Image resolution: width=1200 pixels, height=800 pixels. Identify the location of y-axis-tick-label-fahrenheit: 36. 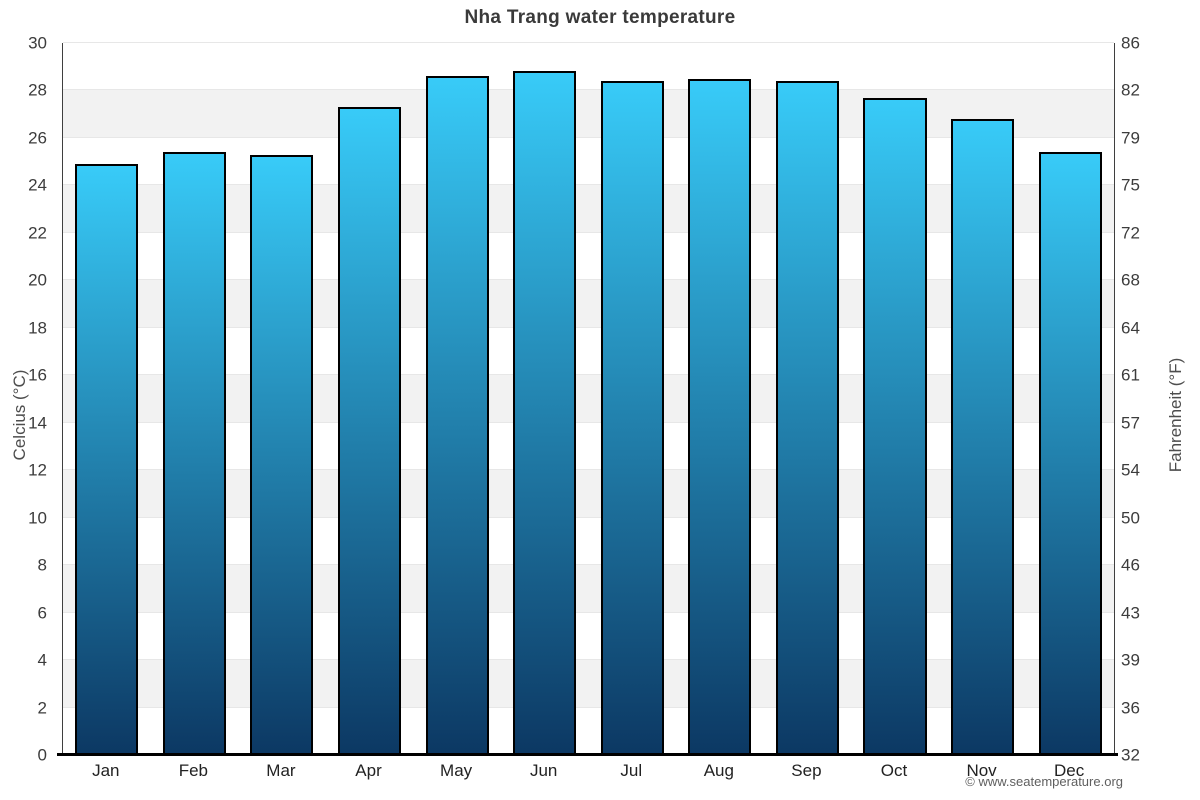
(1130, 708).